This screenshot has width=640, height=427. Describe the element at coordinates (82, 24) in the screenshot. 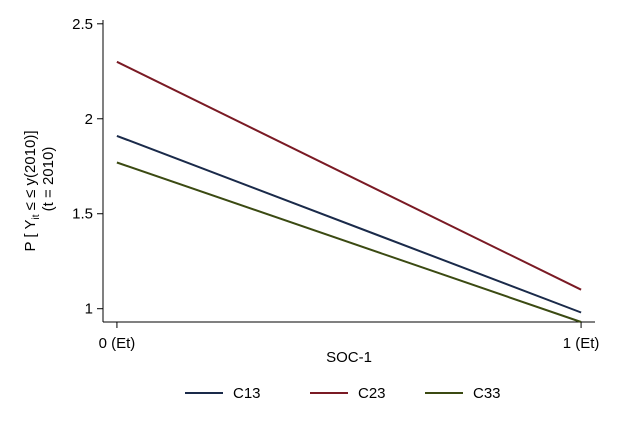

I see `y-tick-label: 2.5` at that location.